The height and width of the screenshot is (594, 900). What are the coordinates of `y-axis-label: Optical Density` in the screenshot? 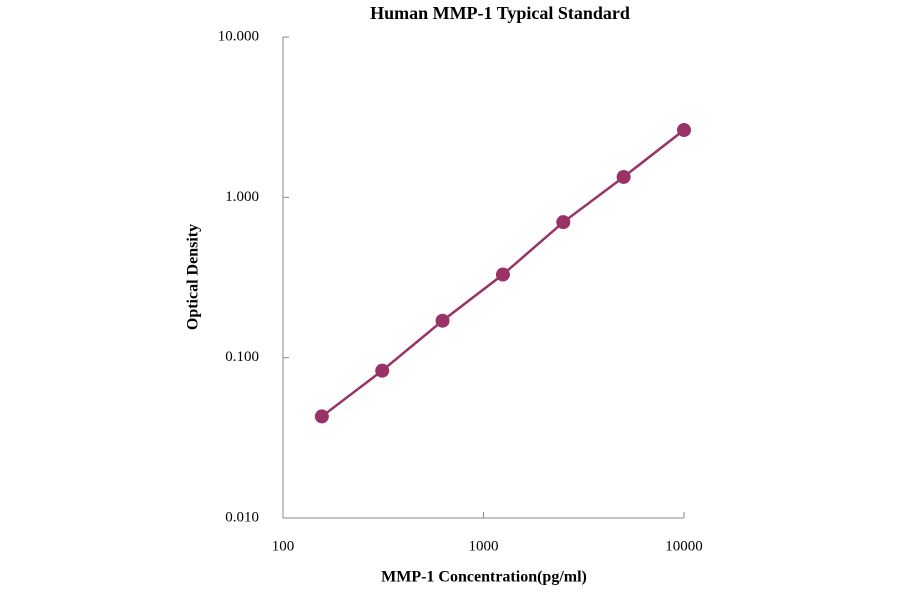 It's located at (193, 277).